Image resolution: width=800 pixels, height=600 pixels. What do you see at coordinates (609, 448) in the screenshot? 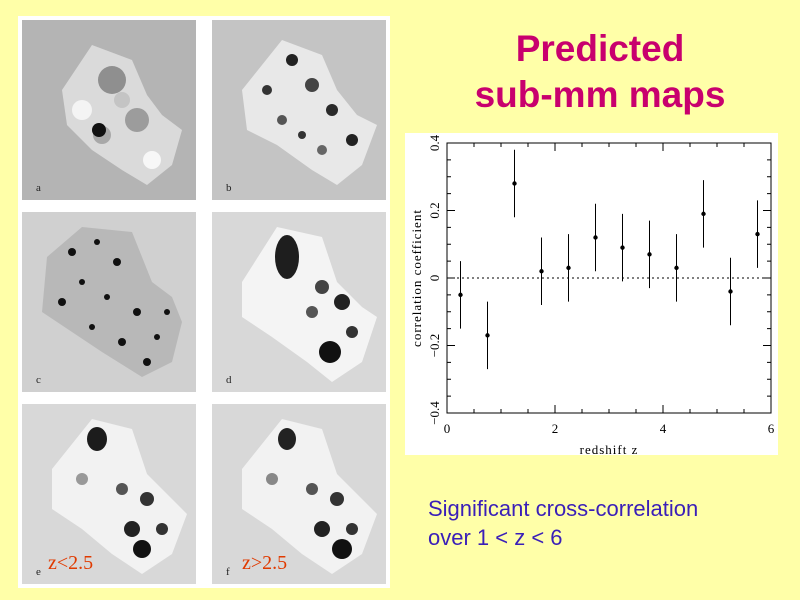
I see `x-axis-label: redshift z` at bounding box center [609, 448].